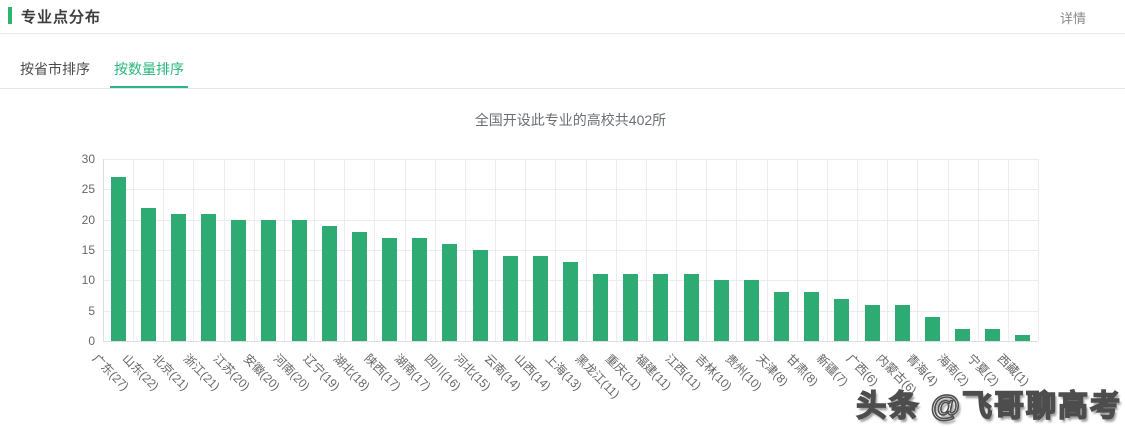 This screenshot has width=1125, height=427. I want to click on x-axis-tick-label: 山西(14), so click(533, 372).